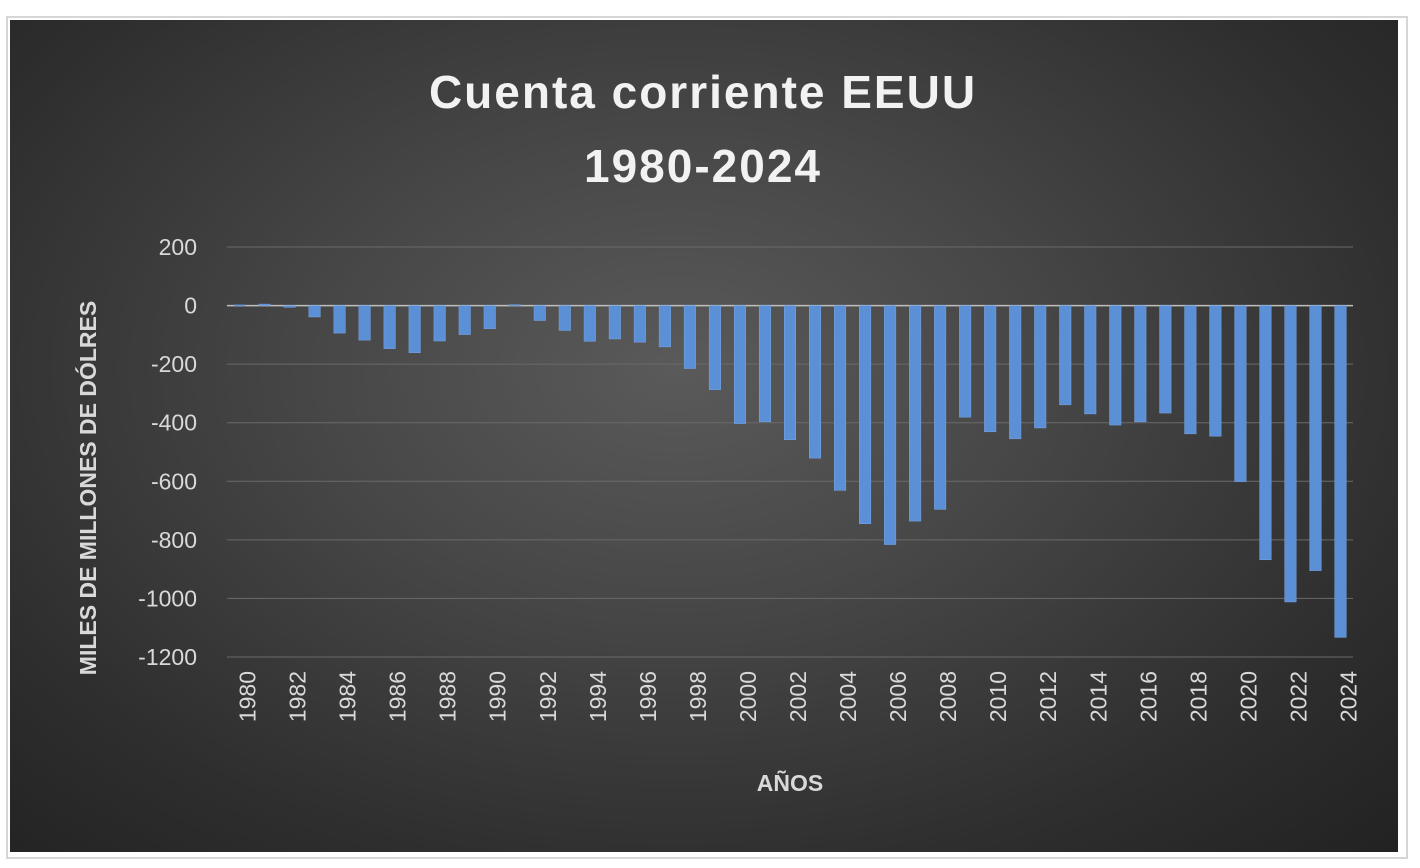  What do you see at coordinates (248, 696) in the screenshot?
I see `x-tick-label: 1980` at bounding box center [248, 696].